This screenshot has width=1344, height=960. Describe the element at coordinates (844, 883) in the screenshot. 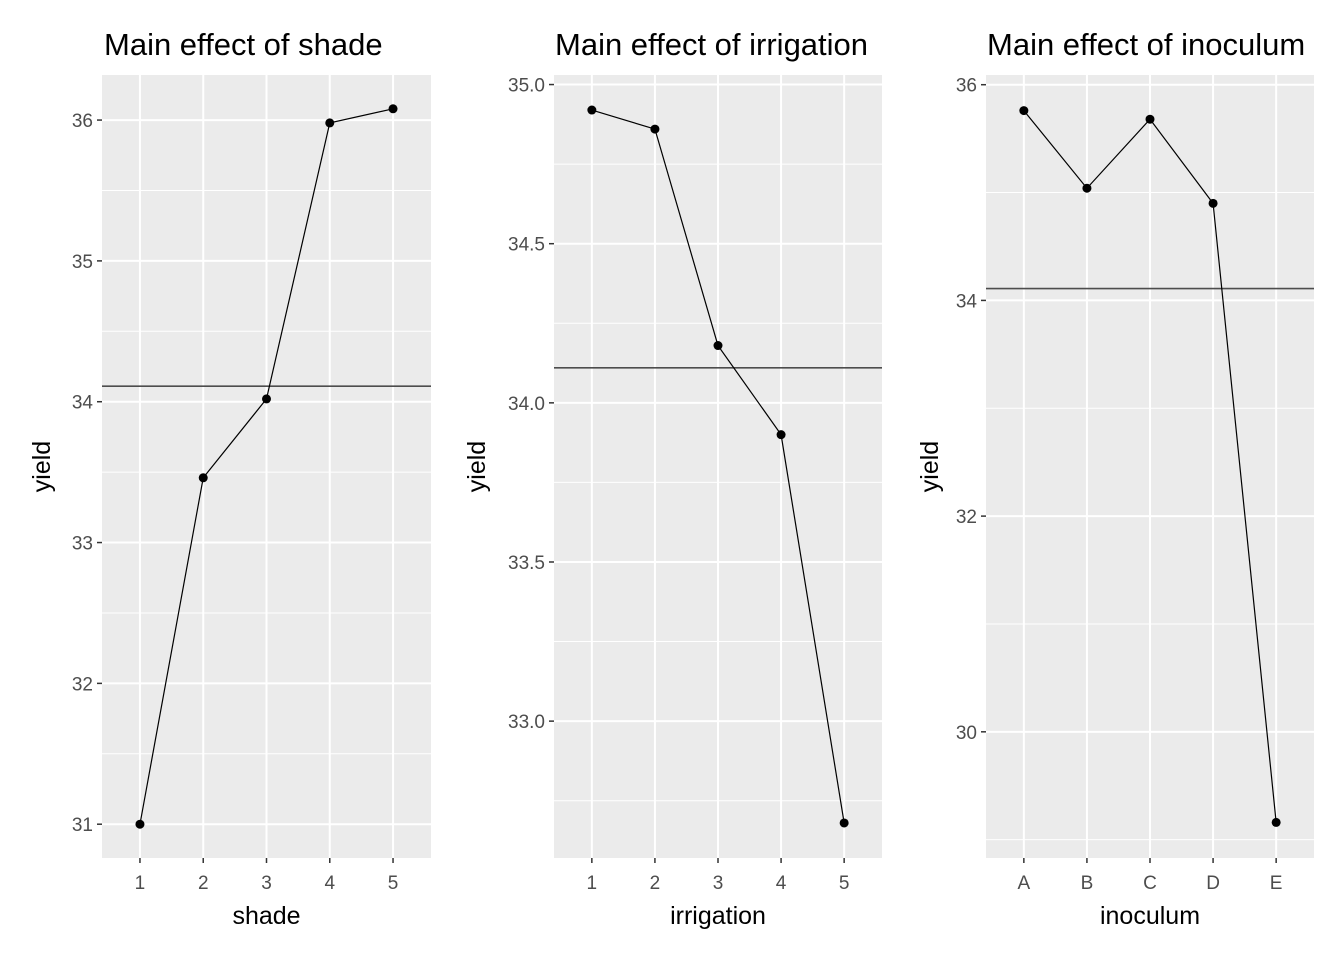

I see `chart-2-xtick-label-4: 5` at that location.